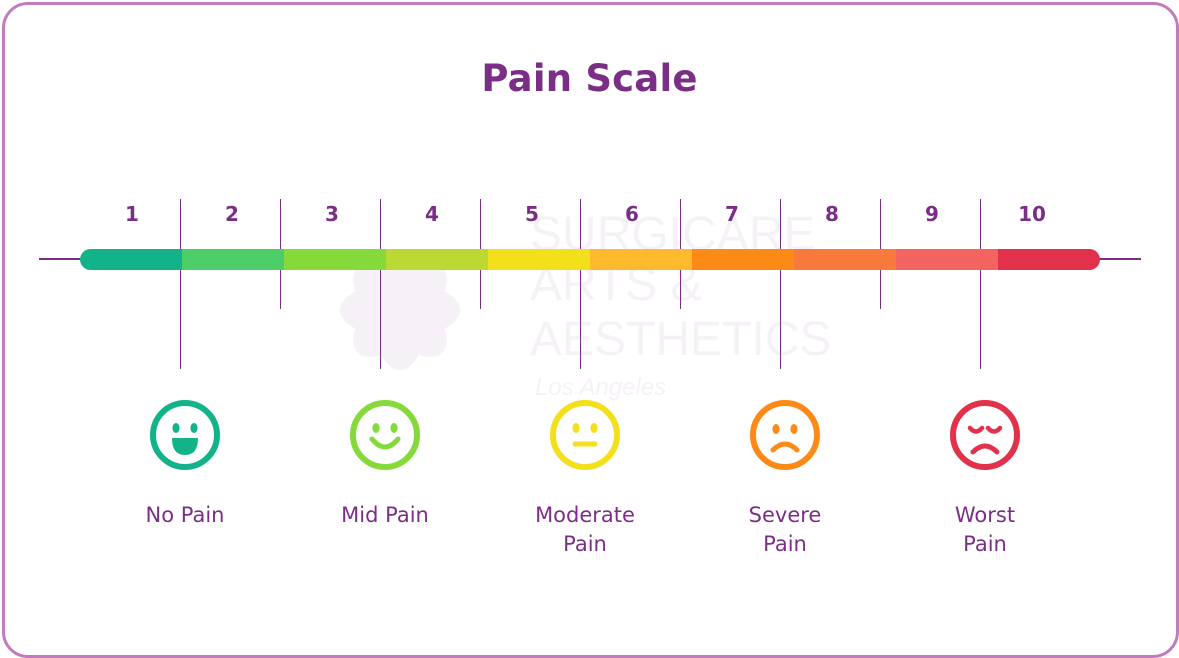  What do you see at coordinates (589, 78) in the screenshot?
I see `page-title: Pain Scale` at bounding box center [589, 78].